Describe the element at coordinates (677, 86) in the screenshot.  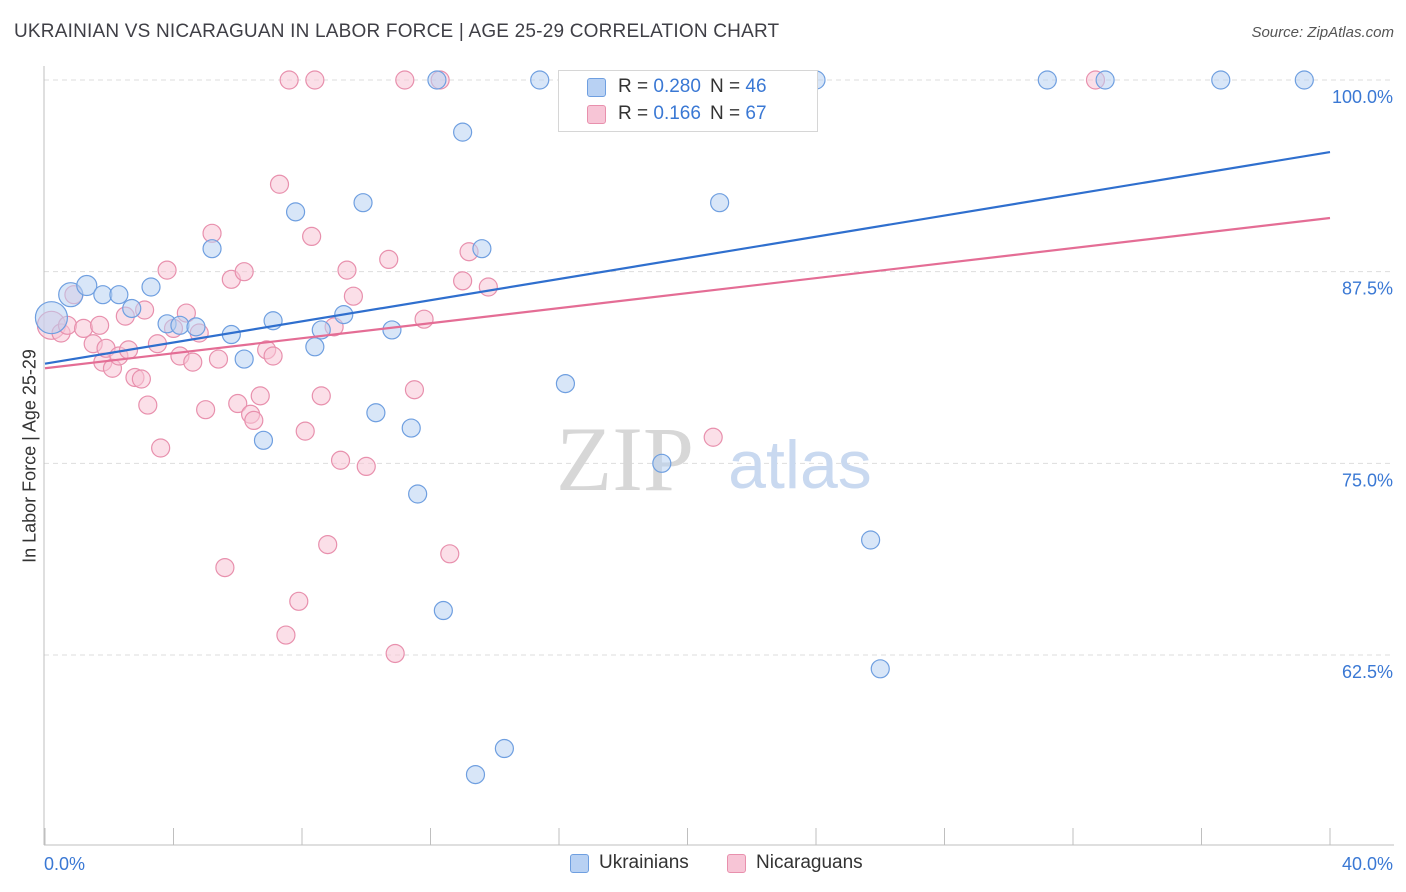
I see `r-value: 0.280` at that location.